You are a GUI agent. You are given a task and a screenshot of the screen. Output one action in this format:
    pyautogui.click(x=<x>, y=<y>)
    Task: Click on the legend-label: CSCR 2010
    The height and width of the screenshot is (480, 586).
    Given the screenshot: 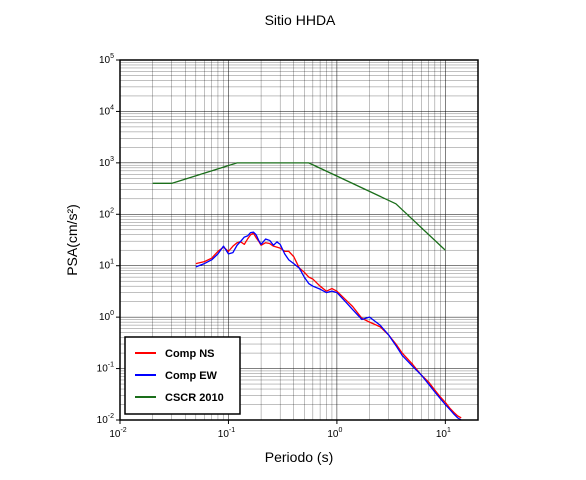 What is the action you would take?
    pyautogui.click(x=194, y=398)
    